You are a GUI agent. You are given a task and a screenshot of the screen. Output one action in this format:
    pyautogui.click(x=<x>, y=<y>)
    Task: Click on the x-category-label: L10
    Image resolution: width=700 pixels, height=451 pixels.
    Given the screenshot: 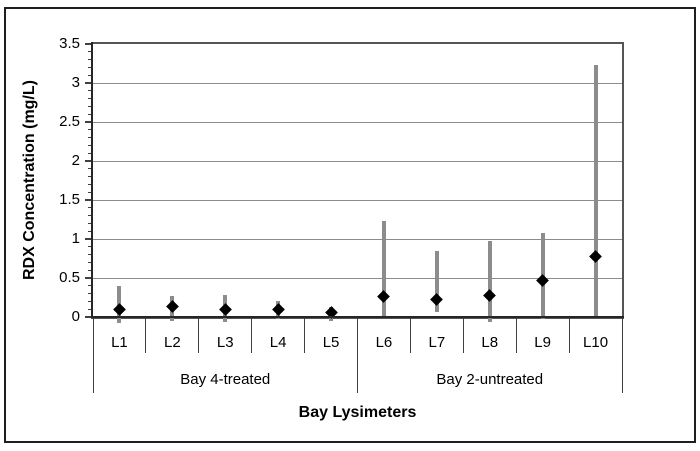 What is the action you would take?
    pyautogui.click(x=596, y=342)
    